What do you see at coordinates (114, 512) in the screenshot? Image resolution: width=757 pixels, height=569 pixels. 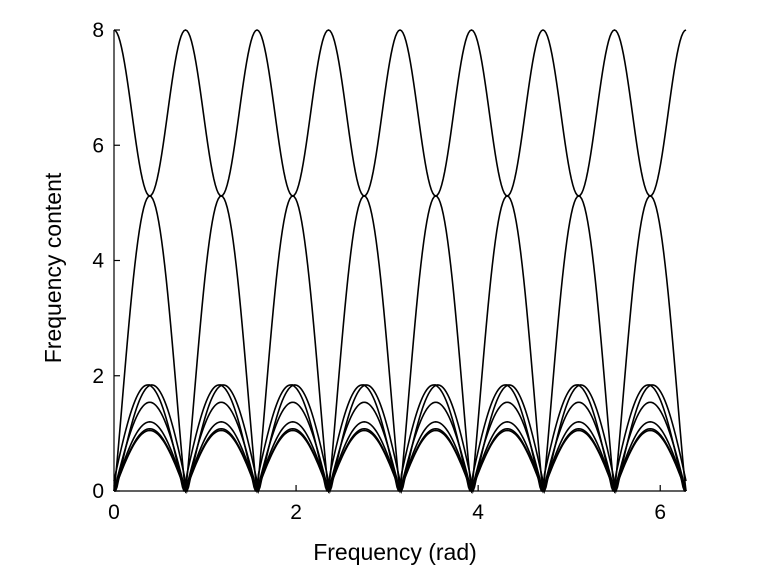 I see `x-tick-label: 0` at bounding box center [114, 512].